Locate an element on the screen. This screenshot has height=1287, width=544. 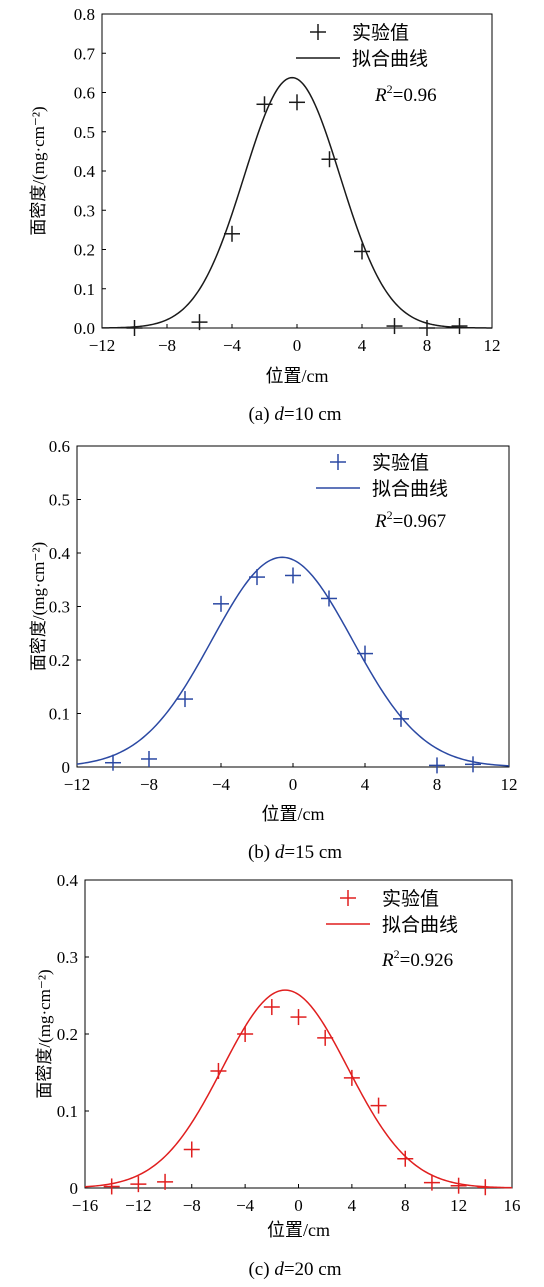
x-tick-label: 0 is located at coordinates (297, 345).